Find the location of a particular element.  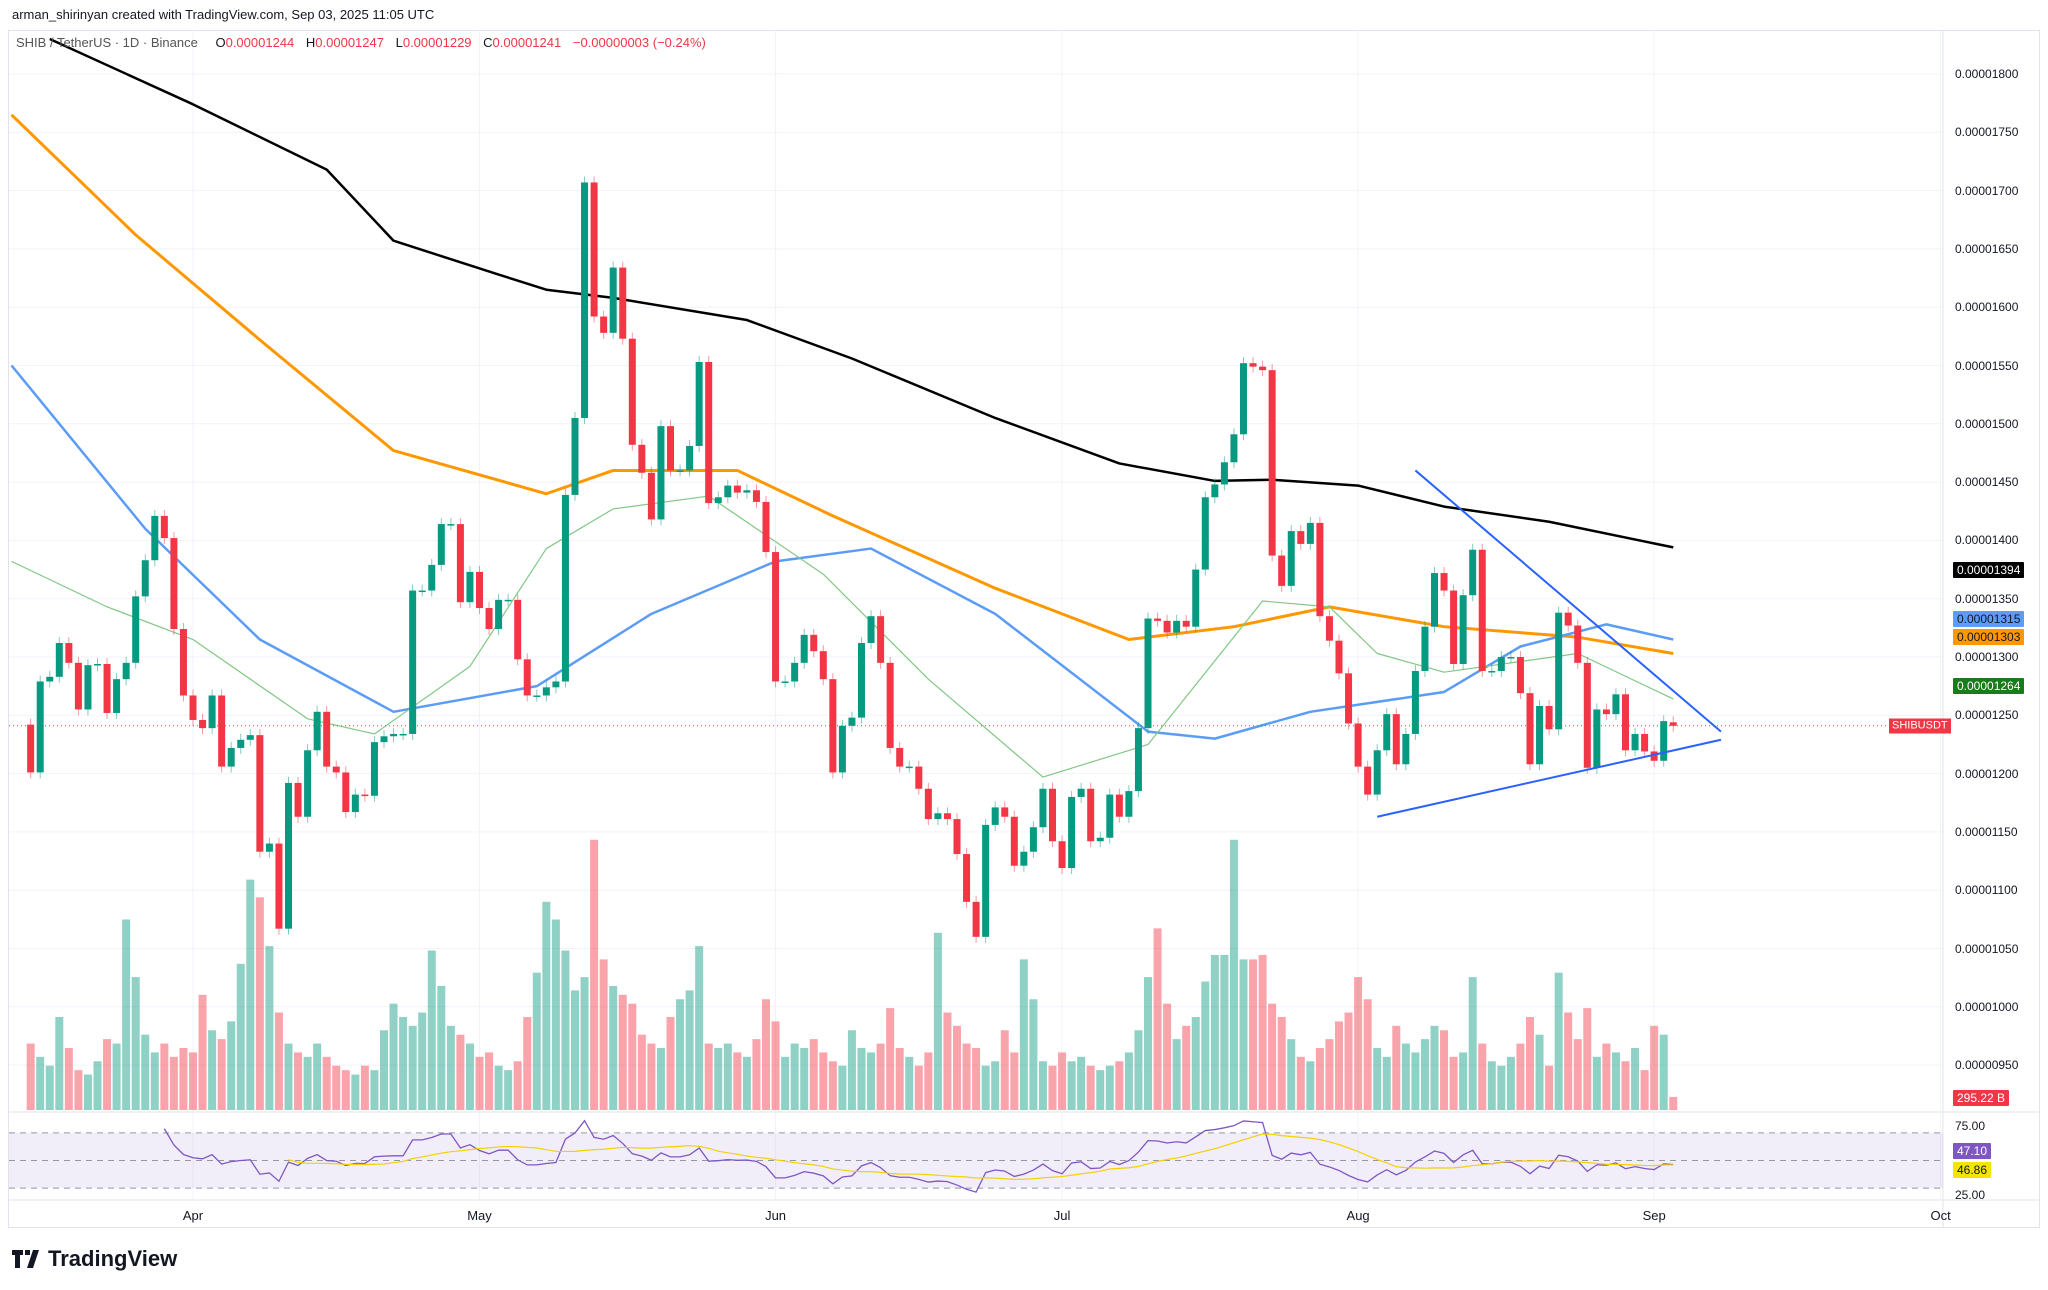

tradingview-logo: TradingView is located at coordinates (94, 1259).